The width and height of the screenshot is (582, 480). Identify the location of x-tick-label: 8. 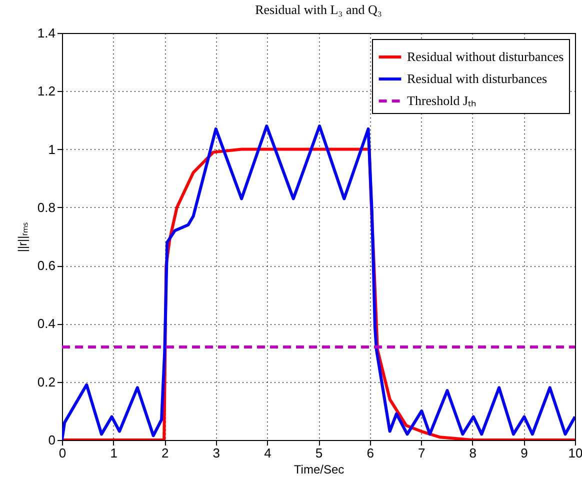
(473, 453).